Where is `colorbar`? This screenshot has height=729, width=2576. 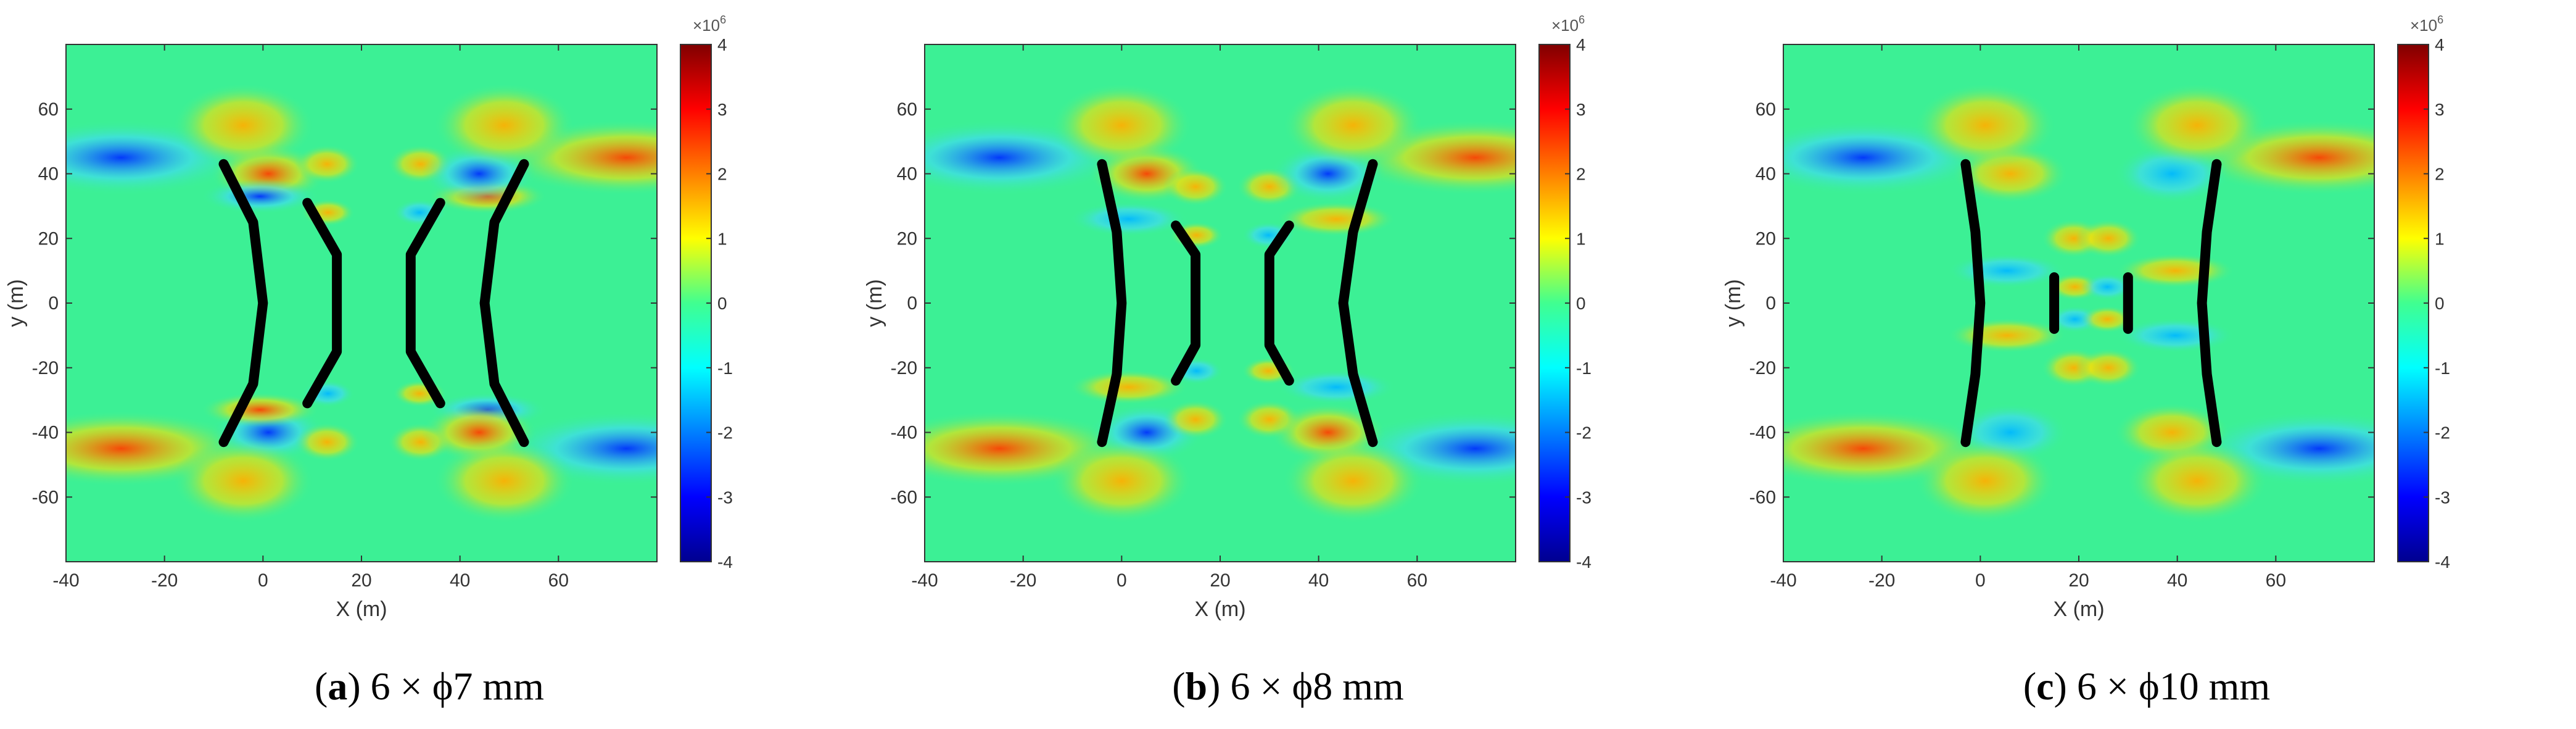
colorbar is located at coordinates (696, 303).